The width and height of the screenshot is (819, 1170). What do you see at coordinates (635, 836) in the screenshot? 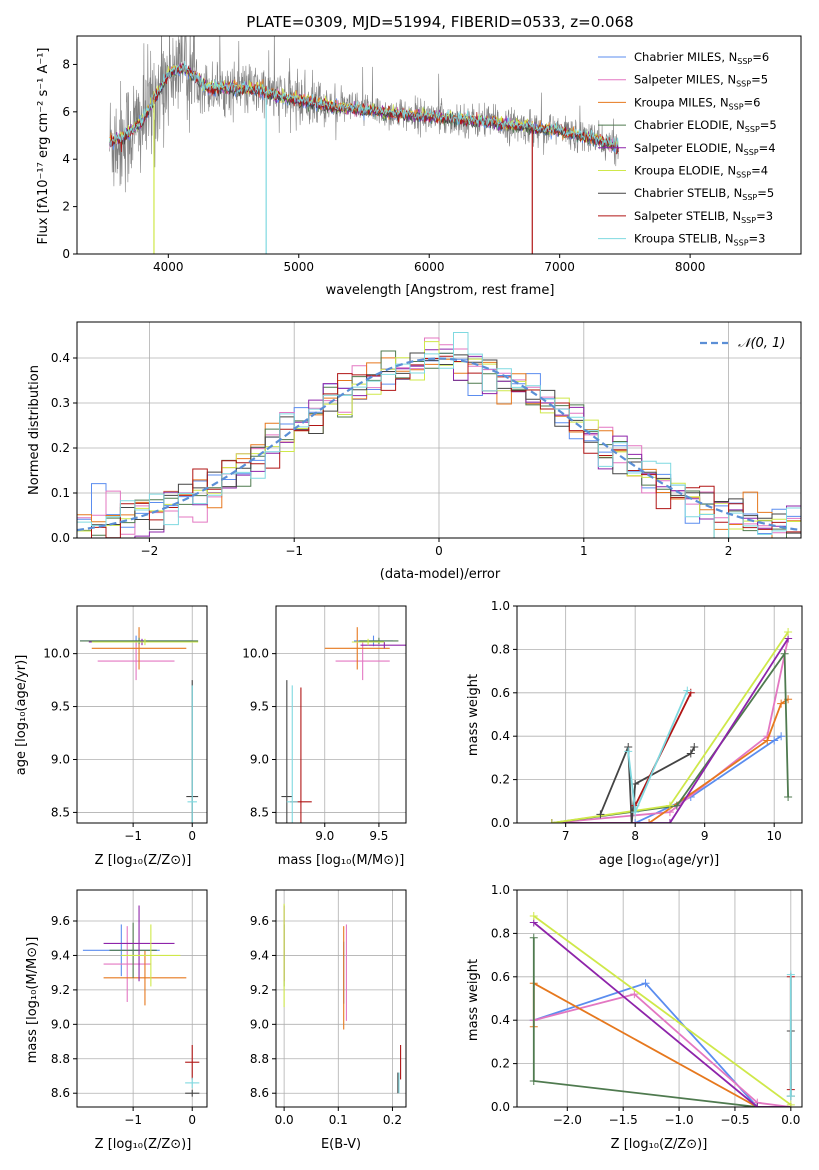
I see `x-tick-label: 8` at bounding box center [635, 836].